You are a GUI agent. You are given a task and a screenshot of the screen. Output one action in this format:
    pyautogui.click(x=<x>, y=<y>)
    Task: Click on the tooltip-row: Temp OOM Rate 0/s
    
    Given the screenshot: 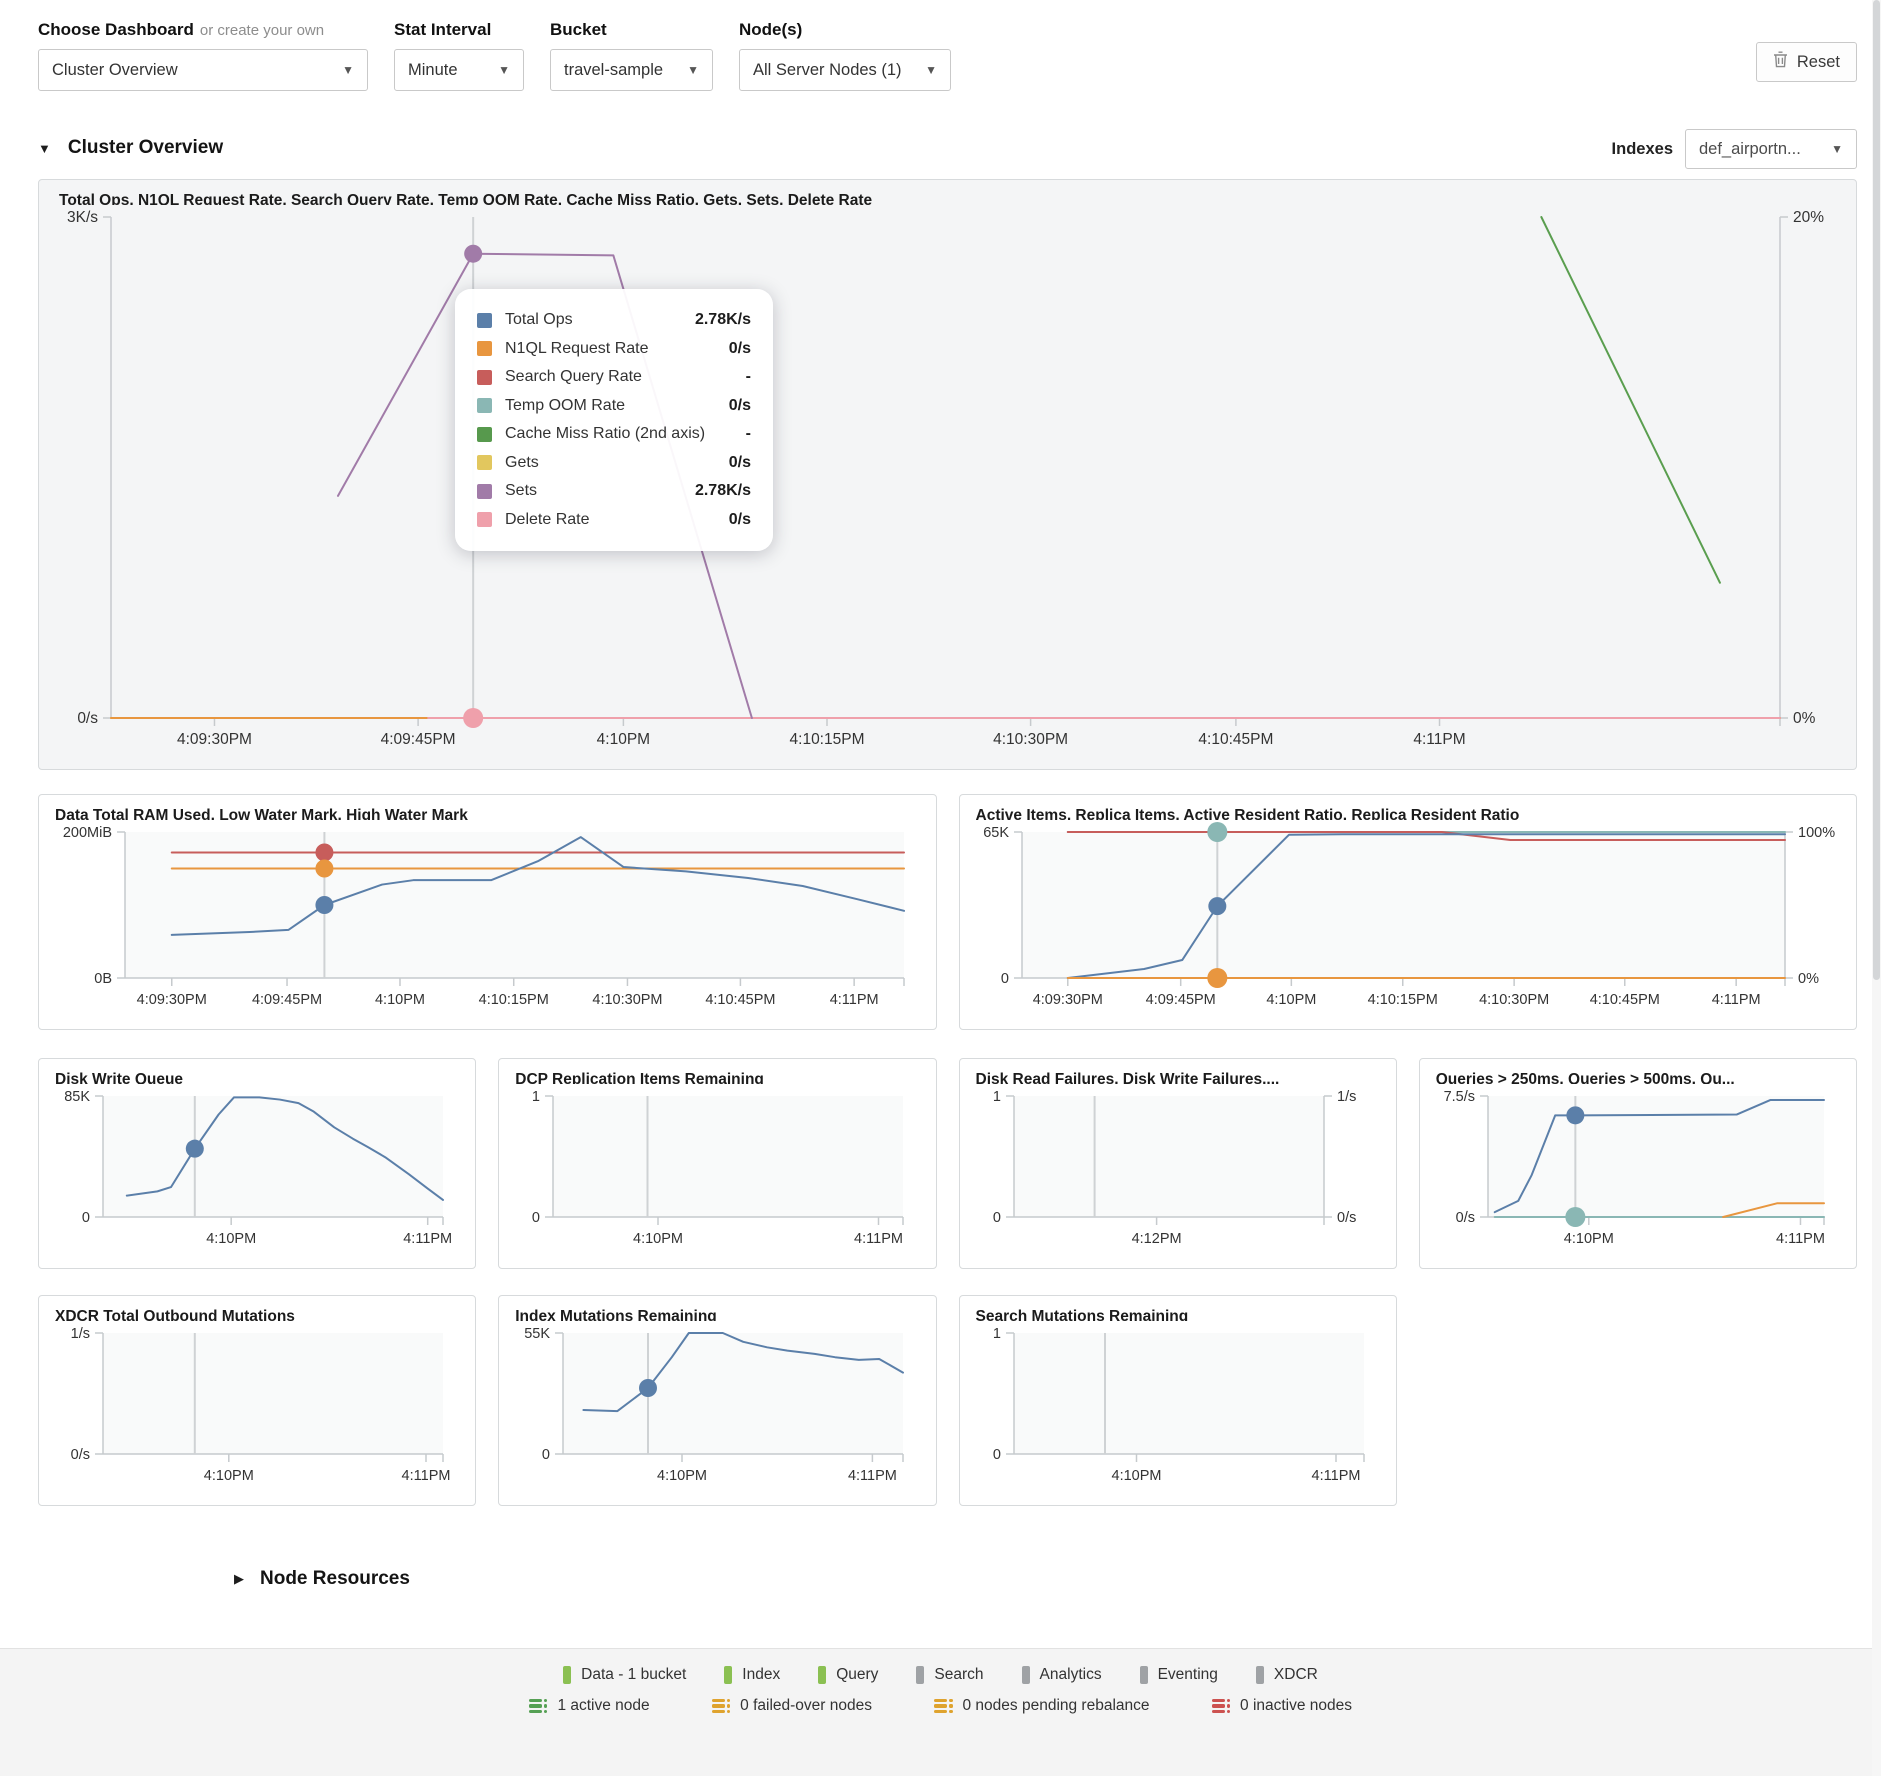 What is the action you would take?
    pyautogui.click(x=614, y=406)
    